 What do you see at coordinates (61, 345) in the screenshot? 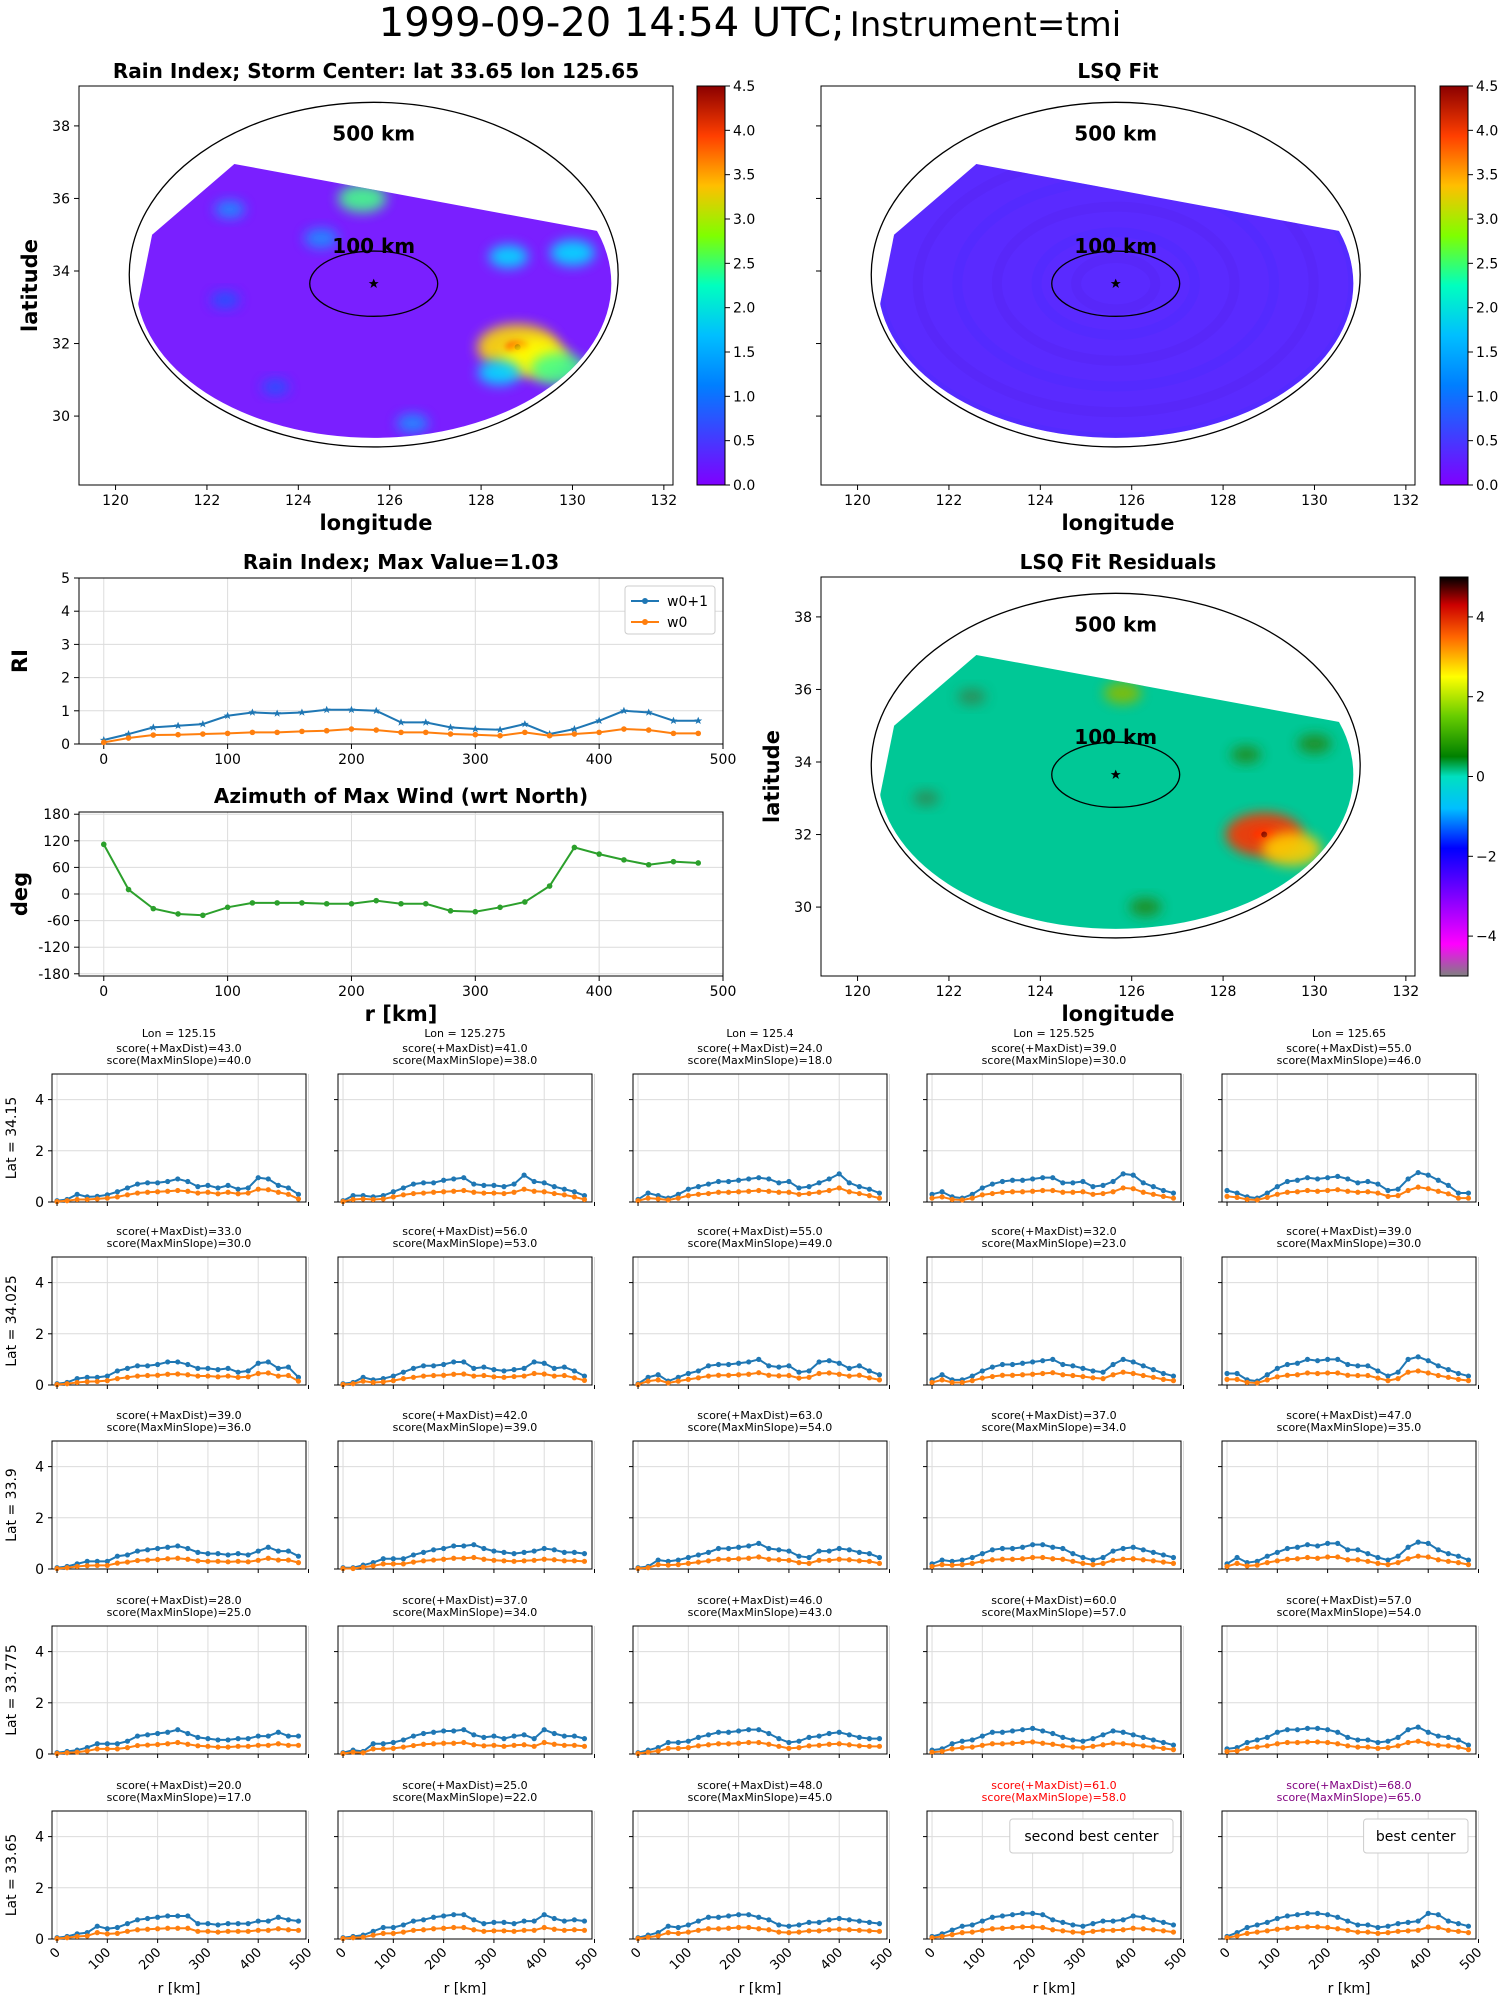
I see `y-tick-label: 32` at bounding box center [61, 345].